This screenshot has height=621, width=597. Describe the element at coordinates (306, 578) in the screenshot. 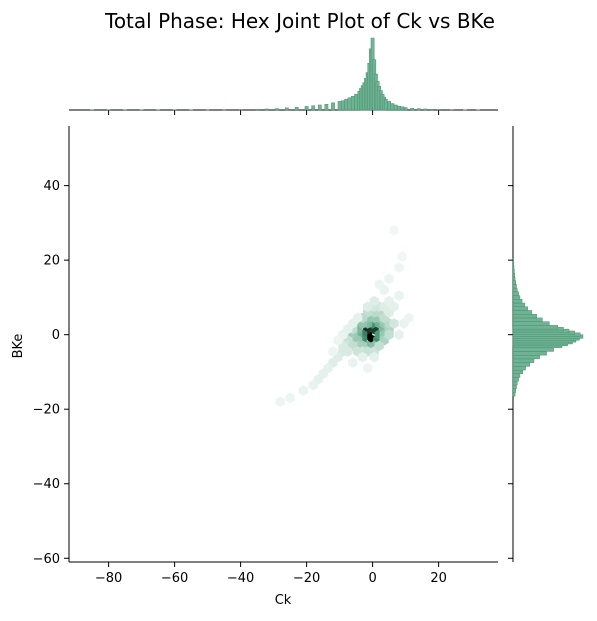

I see `x-tick-label: −20` at that location.